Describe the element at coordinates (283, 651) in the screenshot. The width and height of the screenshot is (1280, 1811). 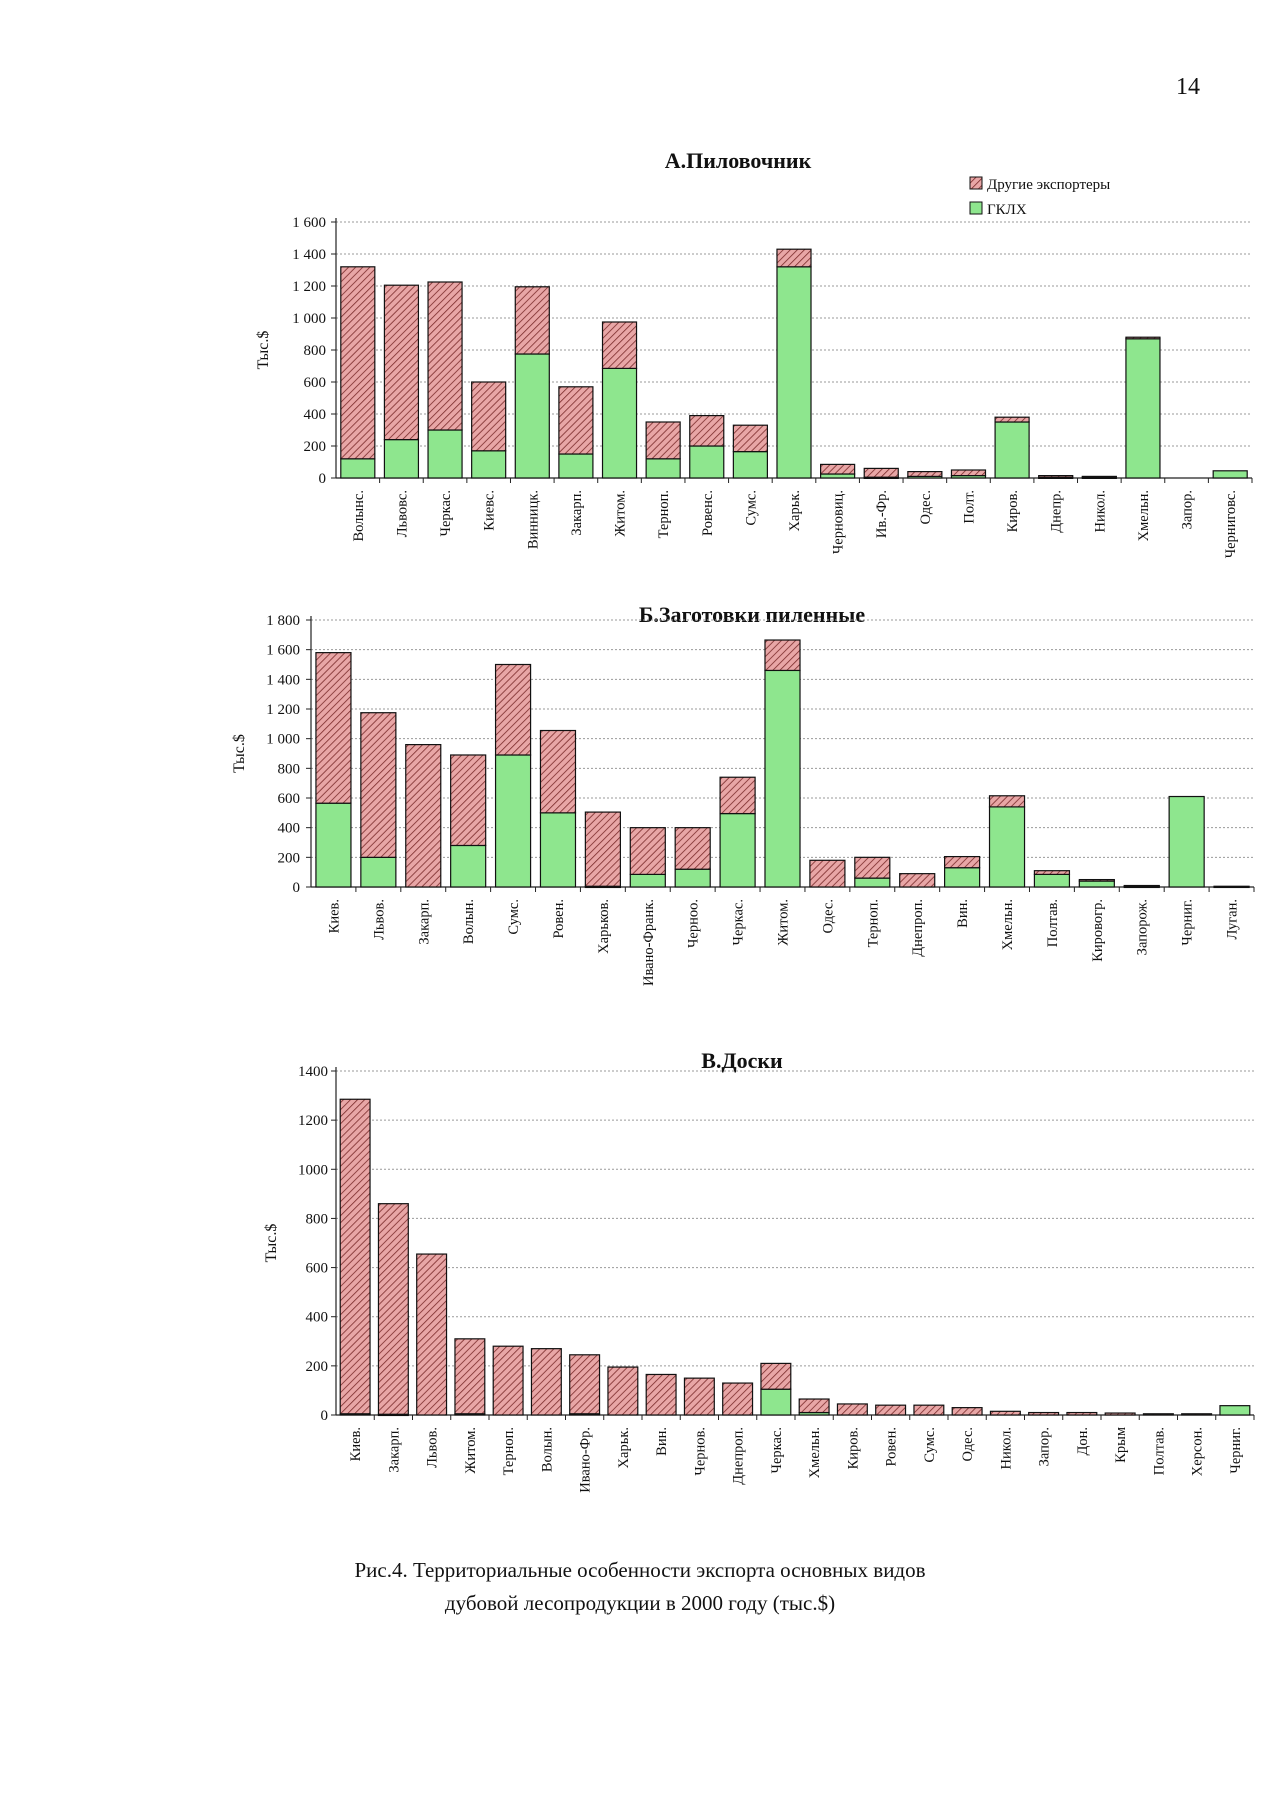
I see `y-tick-label: 1 600` at that location.